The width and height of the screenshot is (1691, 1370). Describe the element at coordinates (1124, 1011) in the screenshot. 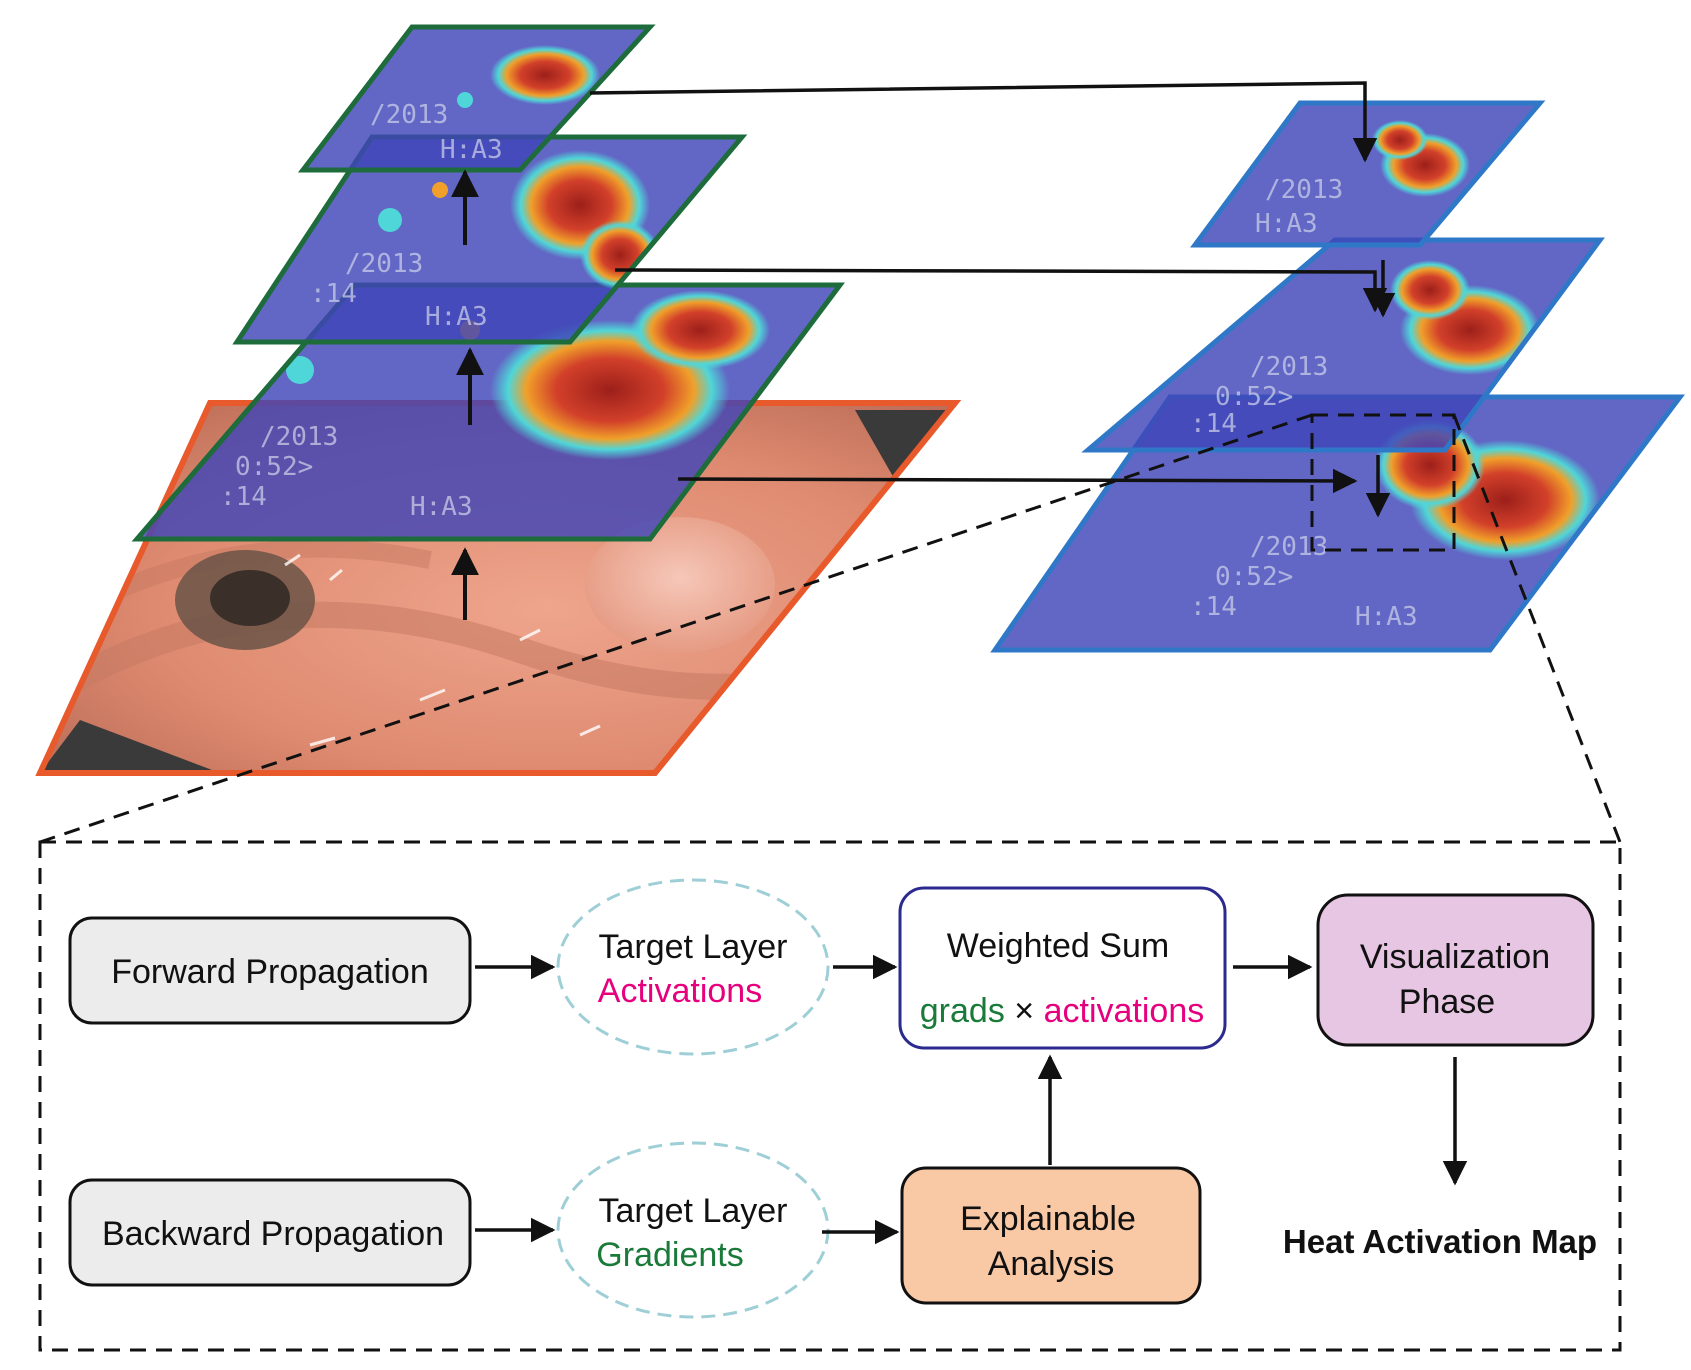

I see `activations-term: activations` at that location.